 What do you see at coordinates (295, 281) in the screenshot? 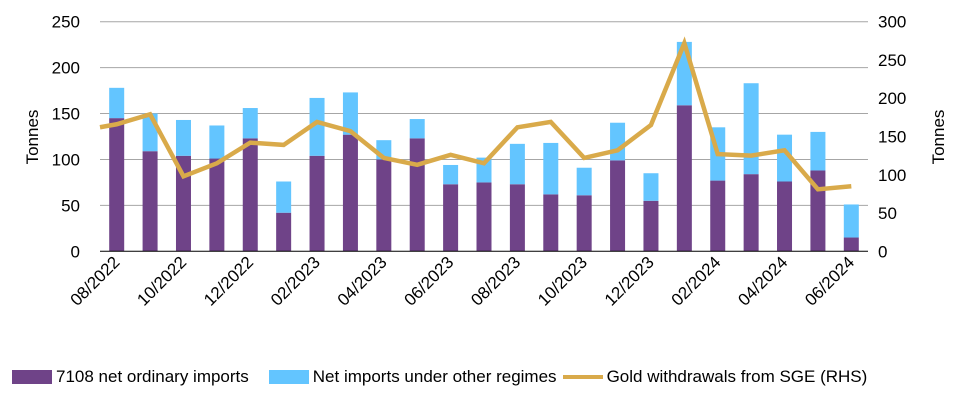
I see `x-tick-label: 02/2023` at bounding box center [295, 281].